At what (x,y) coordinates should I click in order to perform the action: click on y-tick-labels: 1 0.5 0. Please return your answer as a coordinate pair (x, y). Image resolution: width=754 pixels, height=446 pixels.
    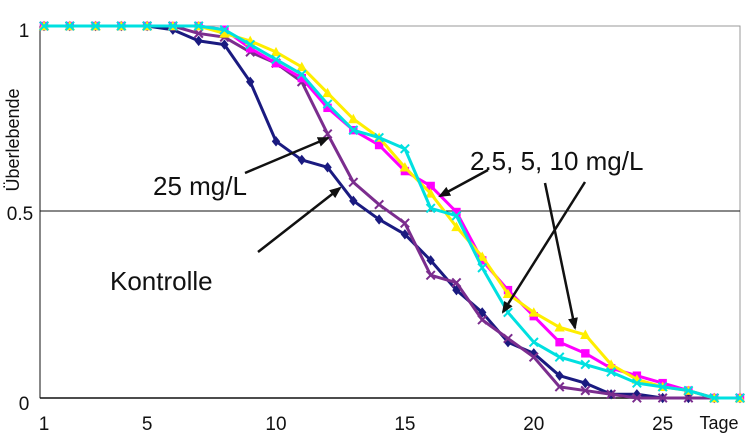
    Looking at the image, I should click on (20, 218).